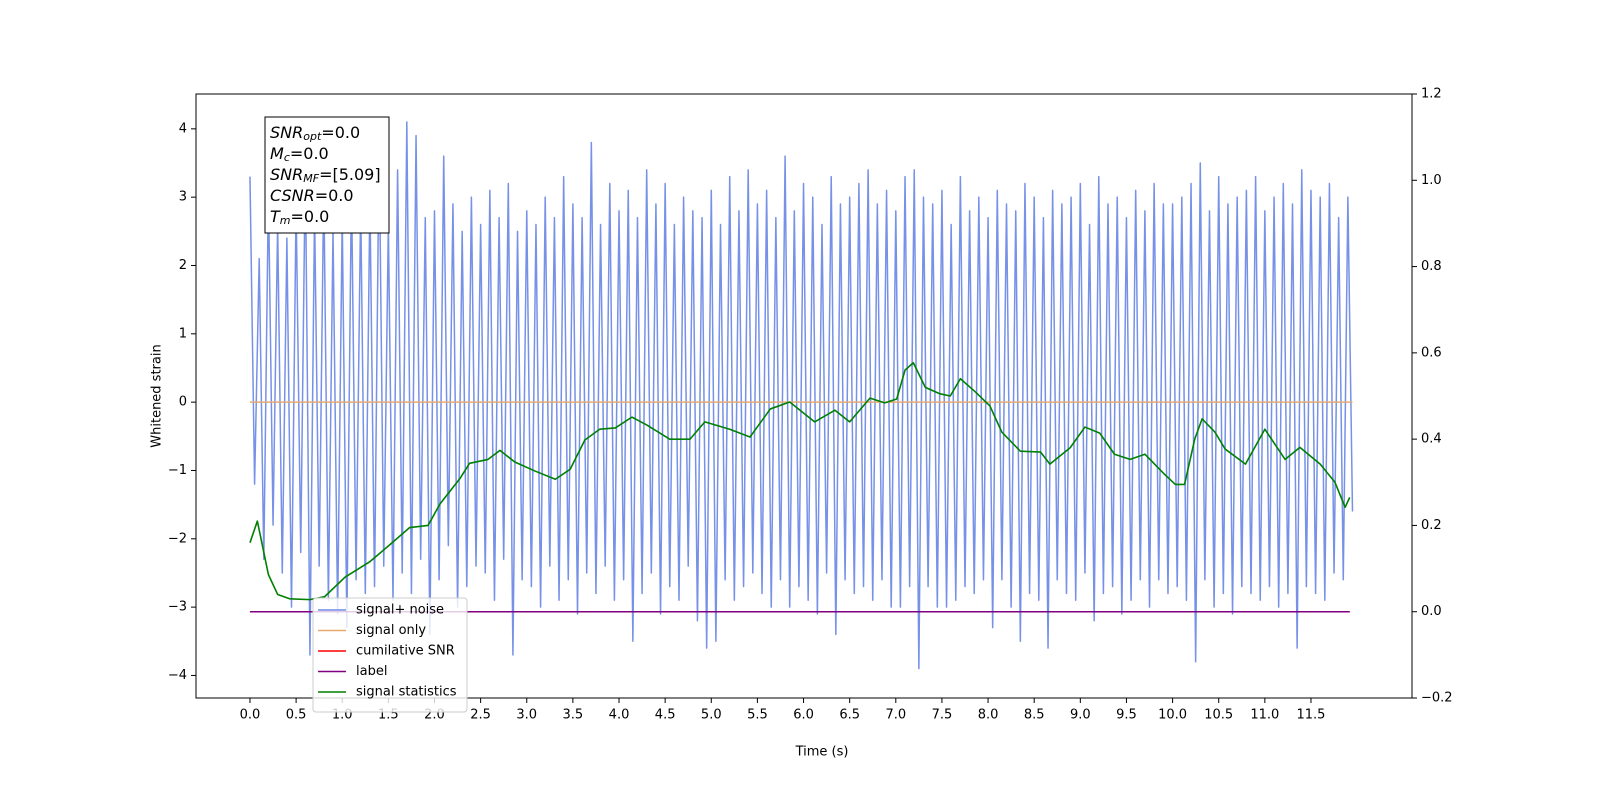  Describe the element at coordinates (1431, 180) in the screenshot. I see `y2-tick-label: 1.0` at that location.